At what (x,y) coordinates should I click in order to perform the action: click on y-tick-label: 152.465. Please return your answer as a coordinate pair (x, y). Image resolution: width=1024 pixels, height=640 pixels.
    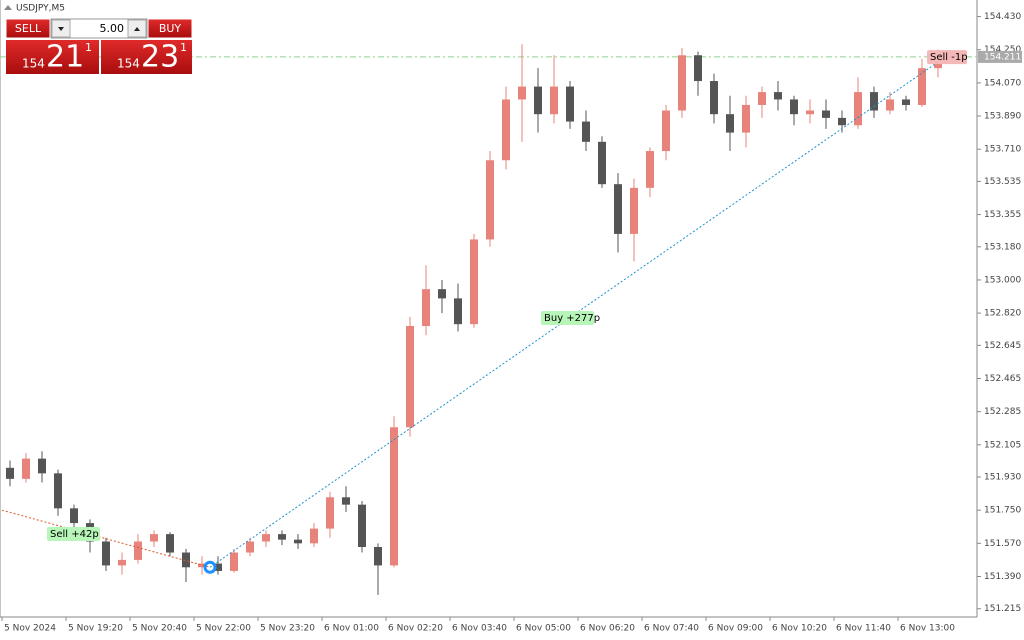
    Looking at the image, I should click on (1002, 379).